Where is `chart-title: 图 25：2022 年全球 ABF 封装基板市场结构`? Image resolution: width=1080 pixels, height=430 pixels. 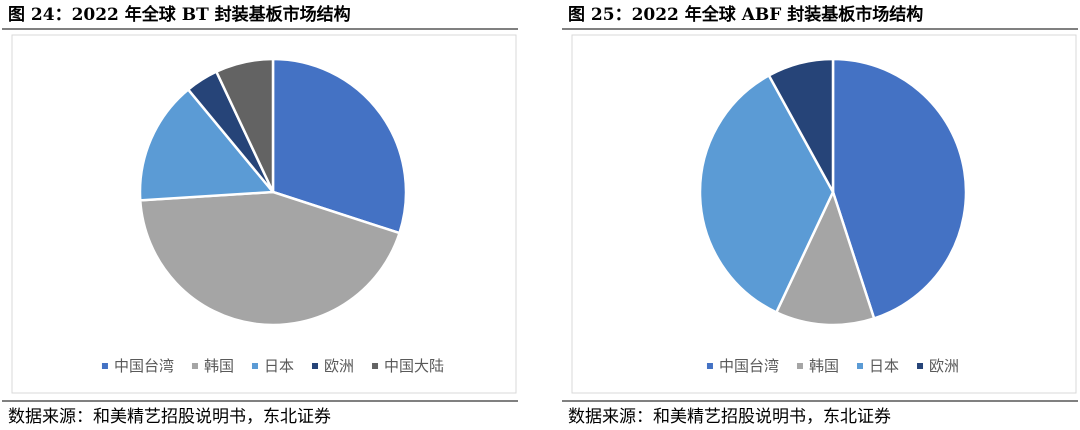
chart-title: 图 25：2022 年全球 ABF 封装基板市场结构 is located at coordinates (745, 14).